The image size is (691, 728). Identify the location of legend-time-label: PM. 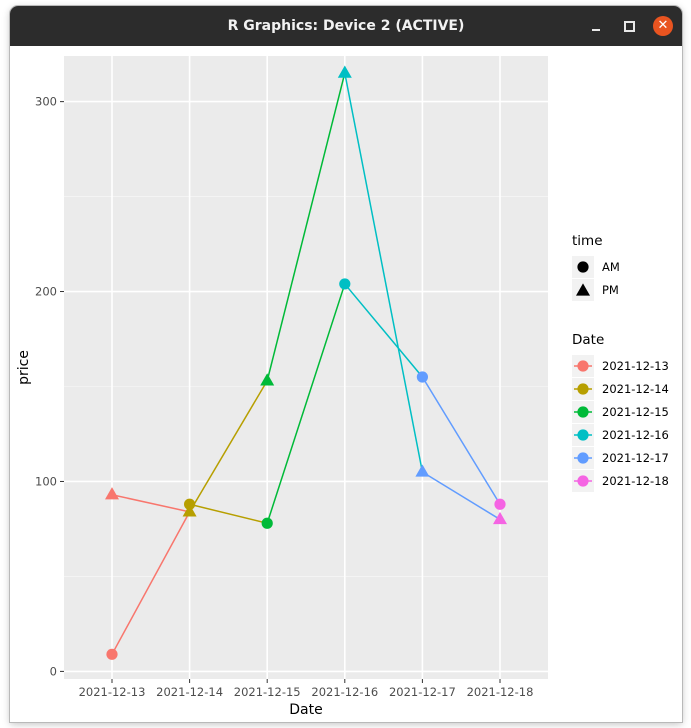
(610, 290).